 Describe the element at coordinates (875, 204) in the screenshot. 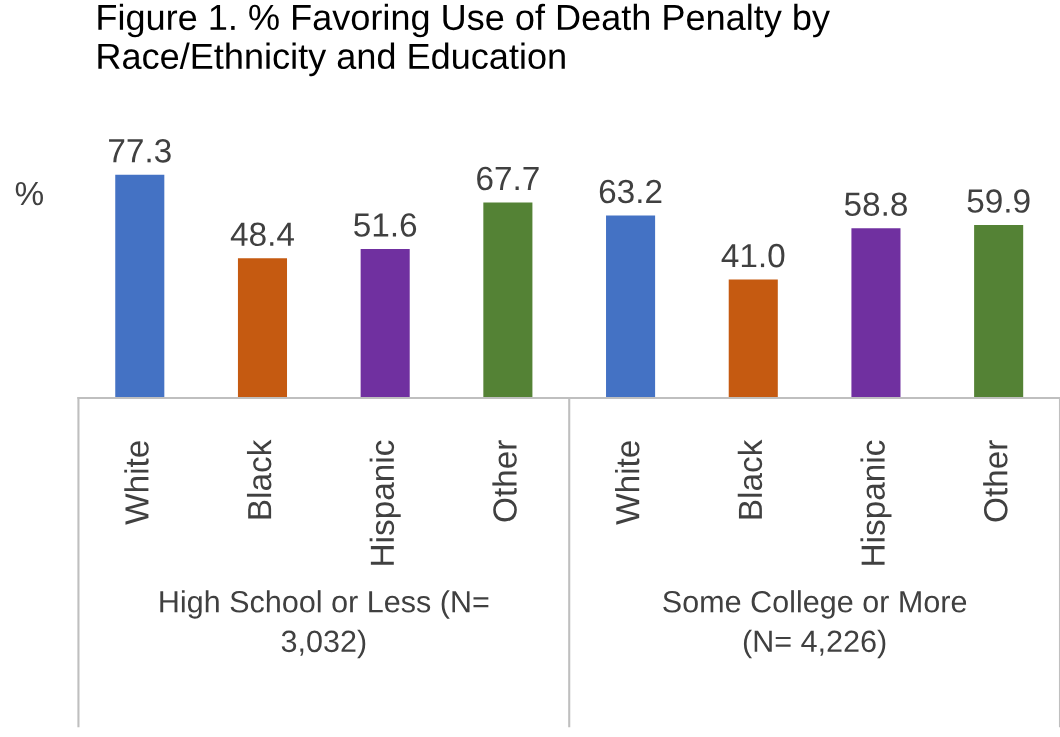

I see `data-label: 58.8` at that location.